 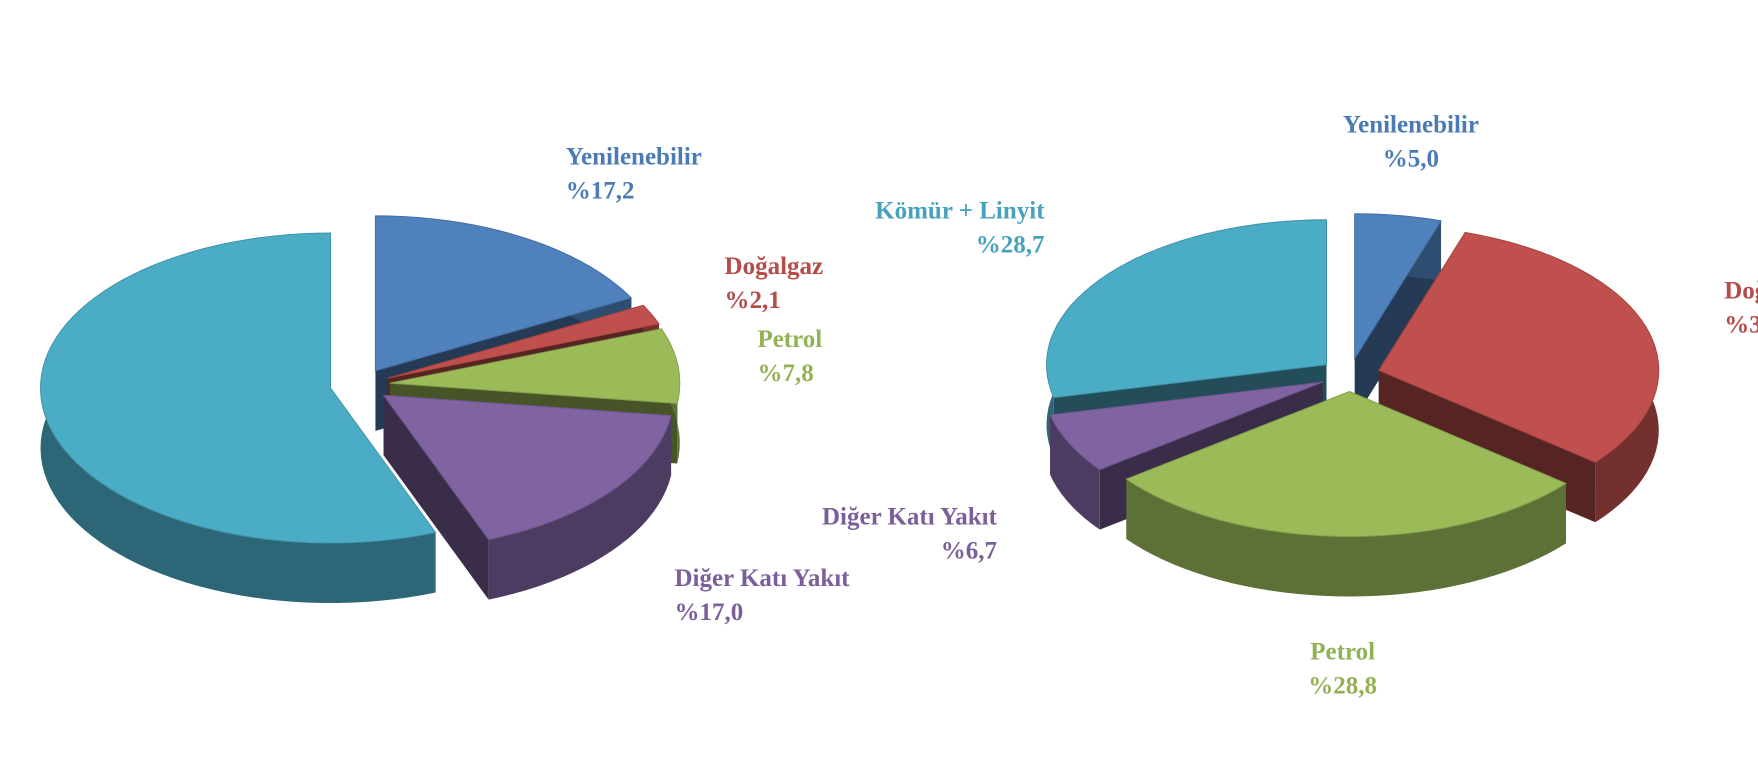 I want to click on slice-value-label: %28,7, so click(x=1010, y=245).